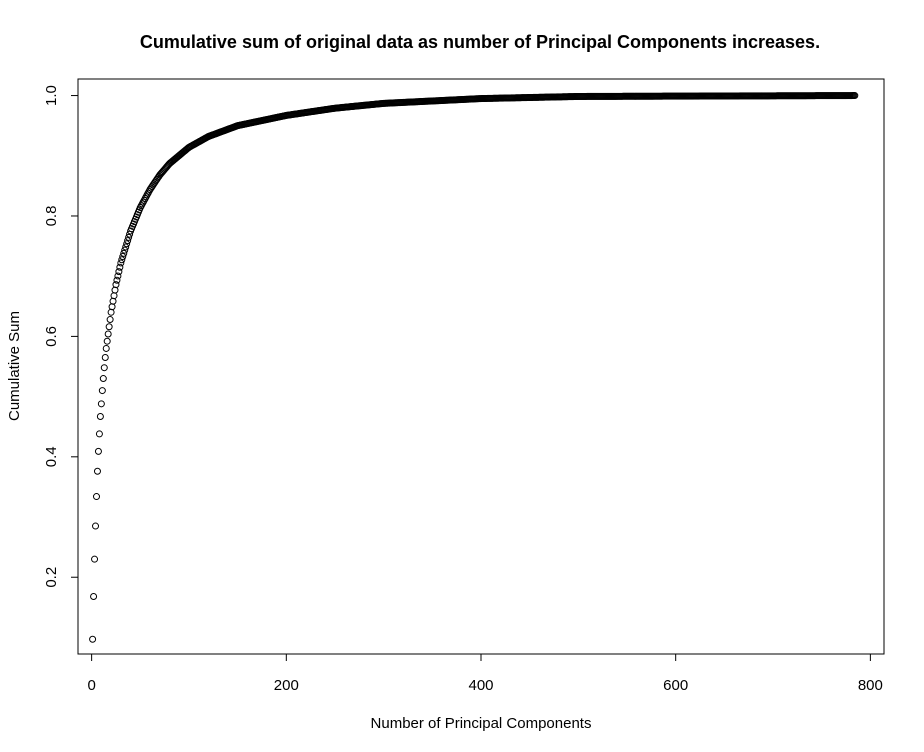  What do you see at coordinates (51, 216) in the screenshot?
I see `y-tick-label: 0.8` at bounding box center [51, 216].